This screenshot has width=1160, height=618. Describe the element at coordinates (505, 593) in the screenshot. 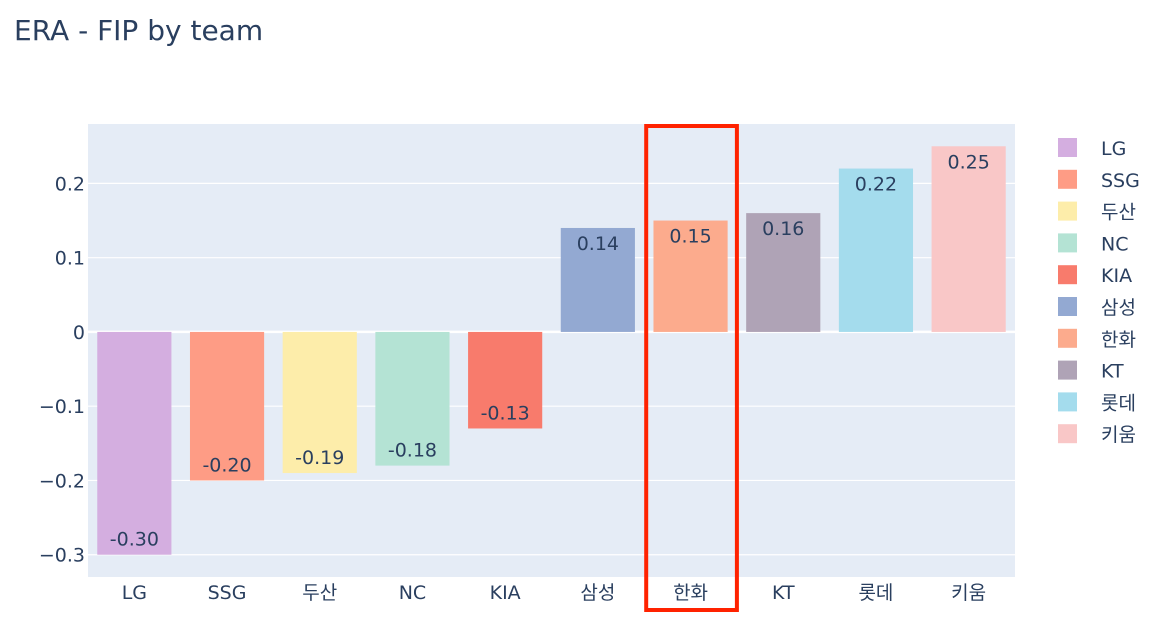

I see `x-tick-label: KIA` at that location.